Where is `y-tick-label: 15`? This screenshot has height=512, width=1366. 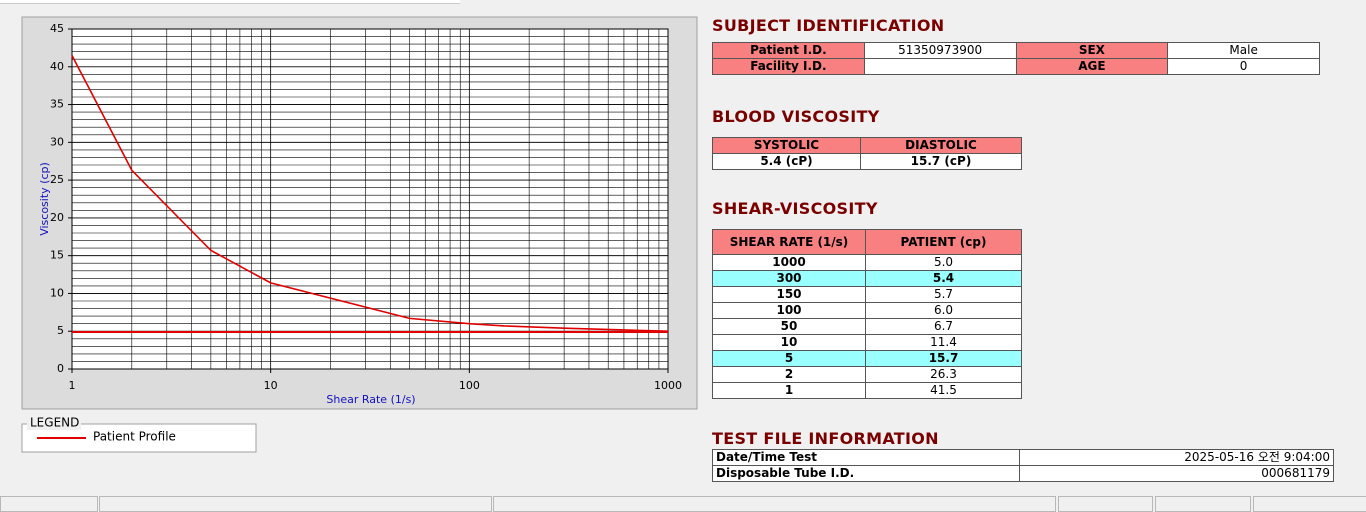
y-tick-label: 15 is located at coordinates (57, 255).